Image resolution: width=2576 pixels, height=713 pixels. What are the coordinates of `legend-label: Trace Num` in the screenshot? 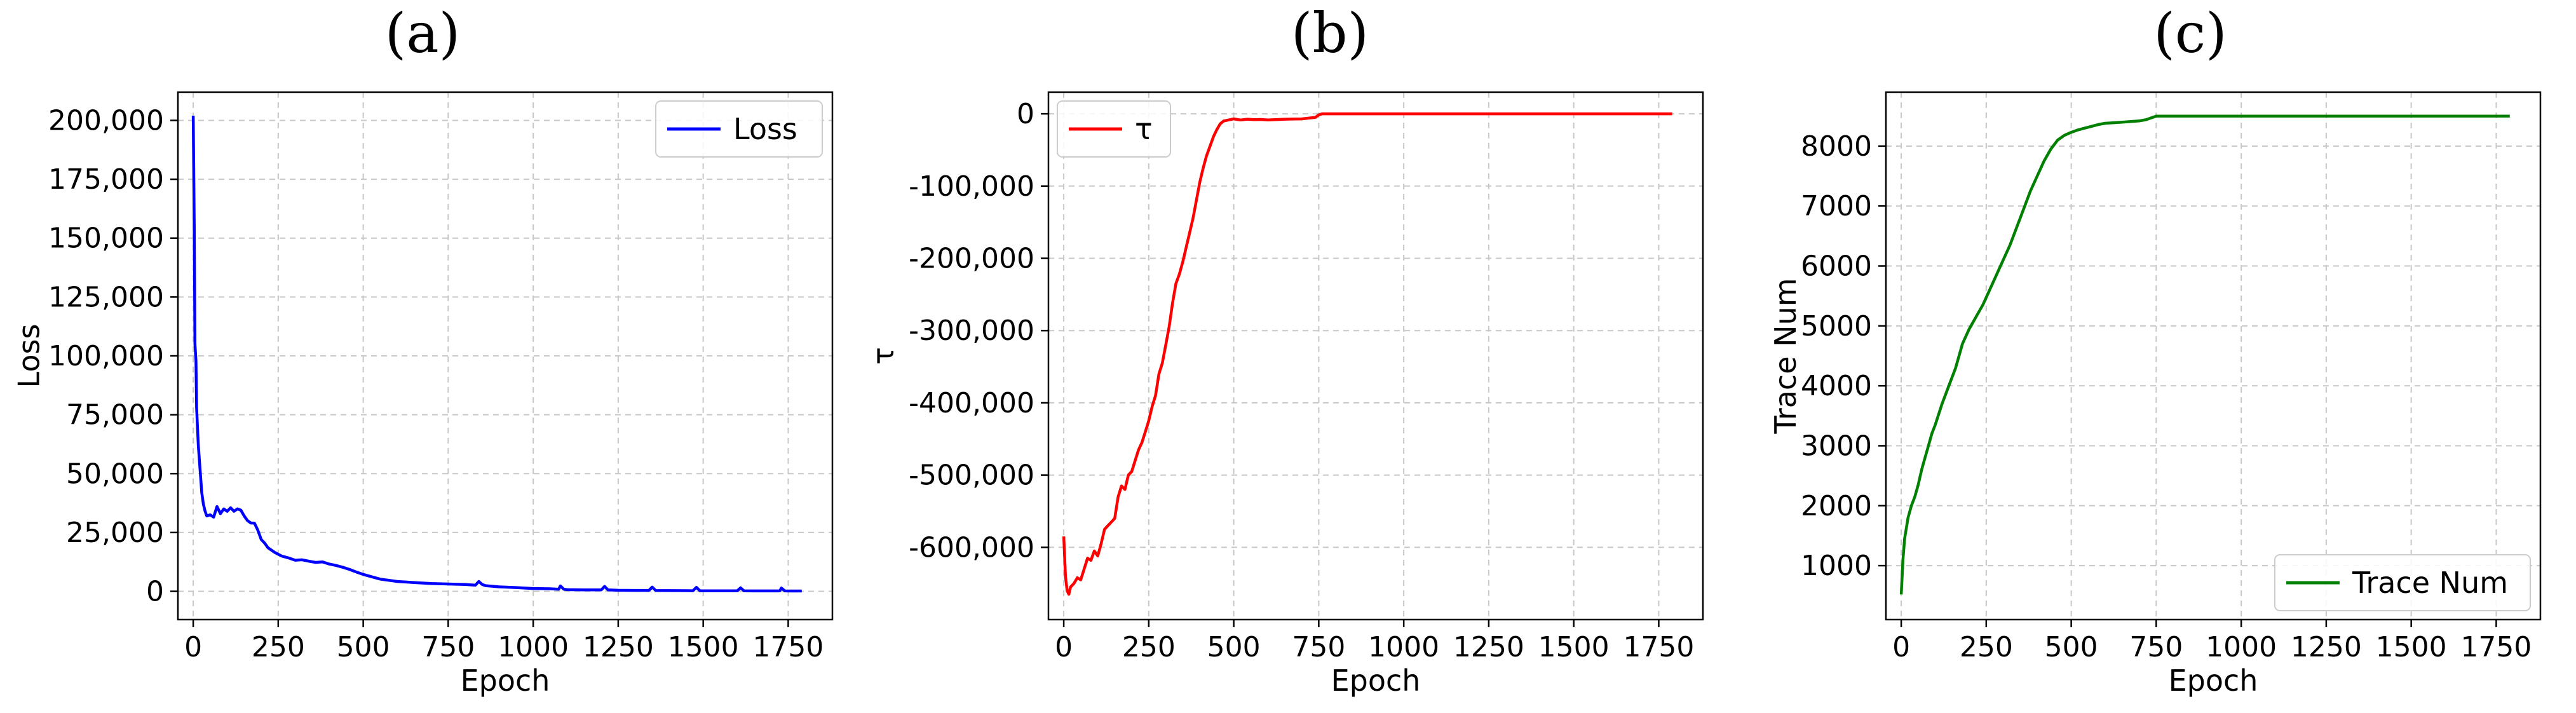 It's located at (2430, 583).